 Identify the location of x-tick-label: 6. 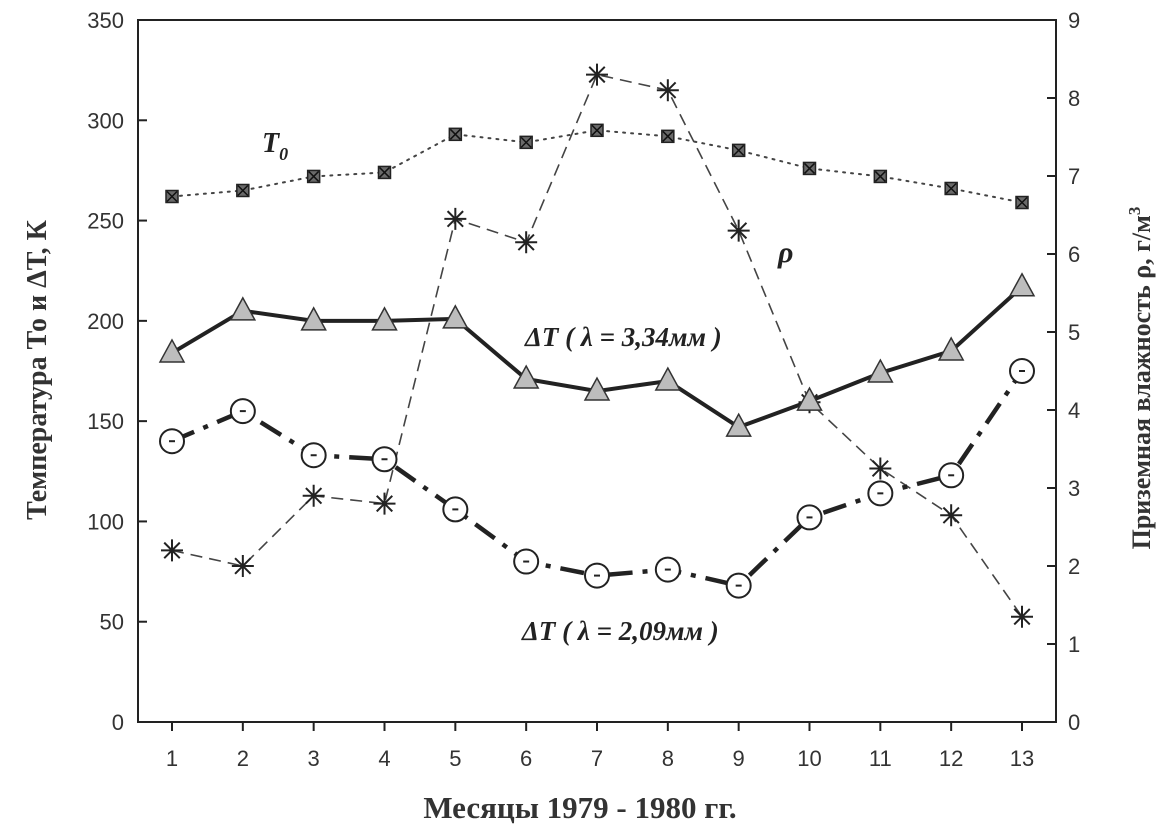
(526, 758).